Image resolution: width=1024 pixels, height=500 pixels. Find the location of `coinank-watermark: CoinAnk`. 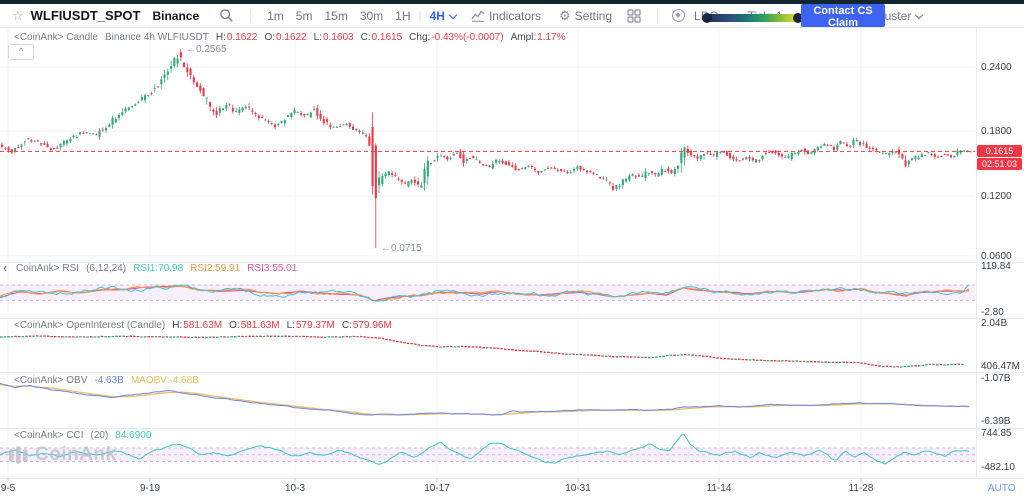

coinank-watermark: CoinAnk is located at coordinates (62, 455).